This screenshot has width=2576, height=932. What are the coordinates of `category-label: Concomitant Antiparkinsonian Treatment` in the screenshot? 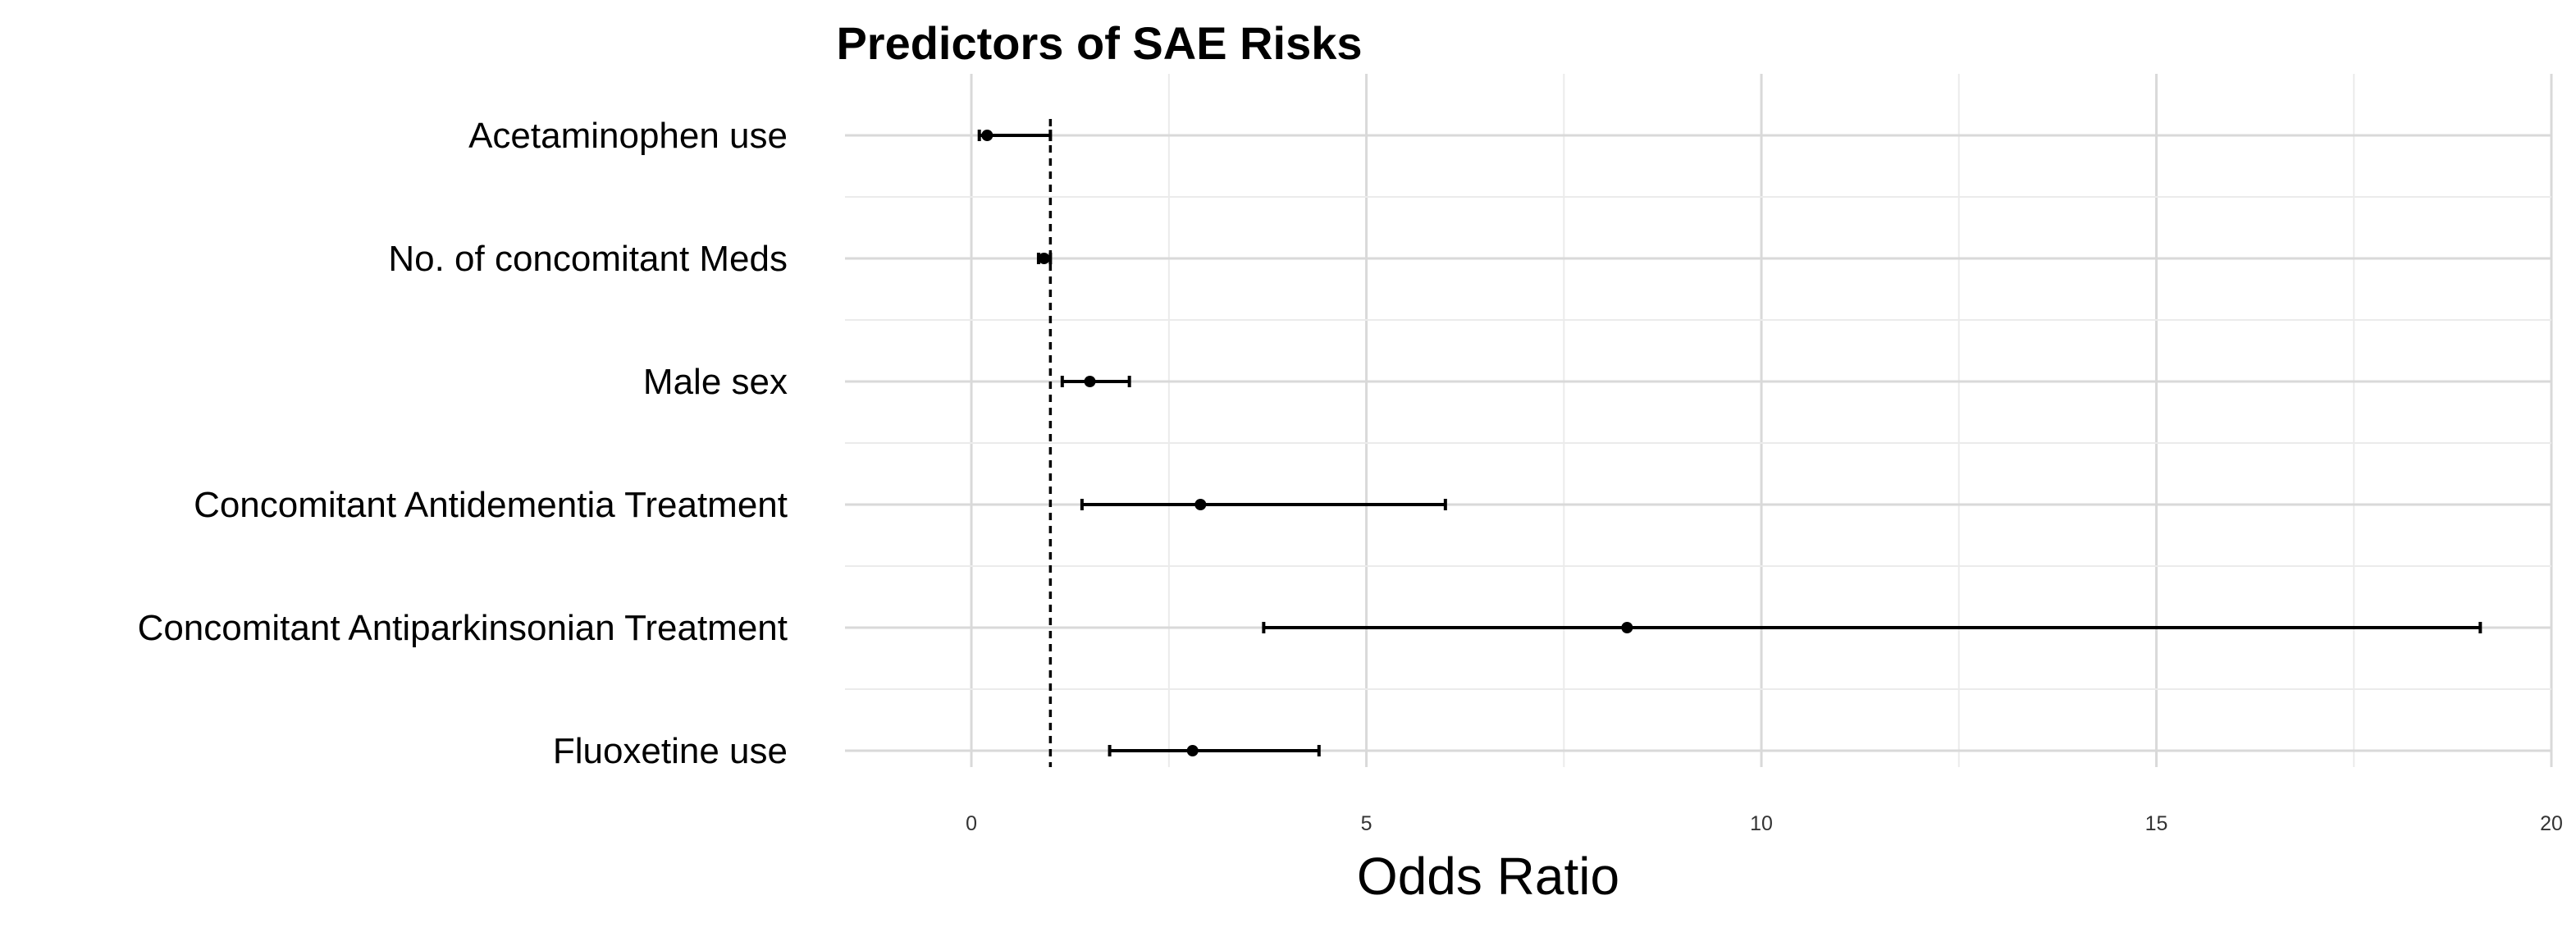 It's located at (463, 628).